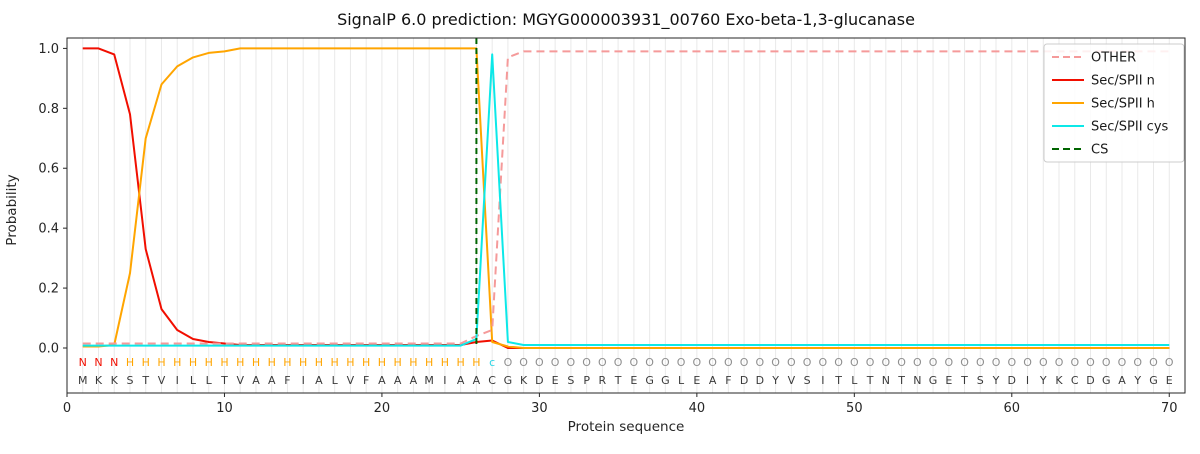 The width and height of the screenshot is (1200, 454). I want to click on x-tick-label: 30, so click(539, 408).